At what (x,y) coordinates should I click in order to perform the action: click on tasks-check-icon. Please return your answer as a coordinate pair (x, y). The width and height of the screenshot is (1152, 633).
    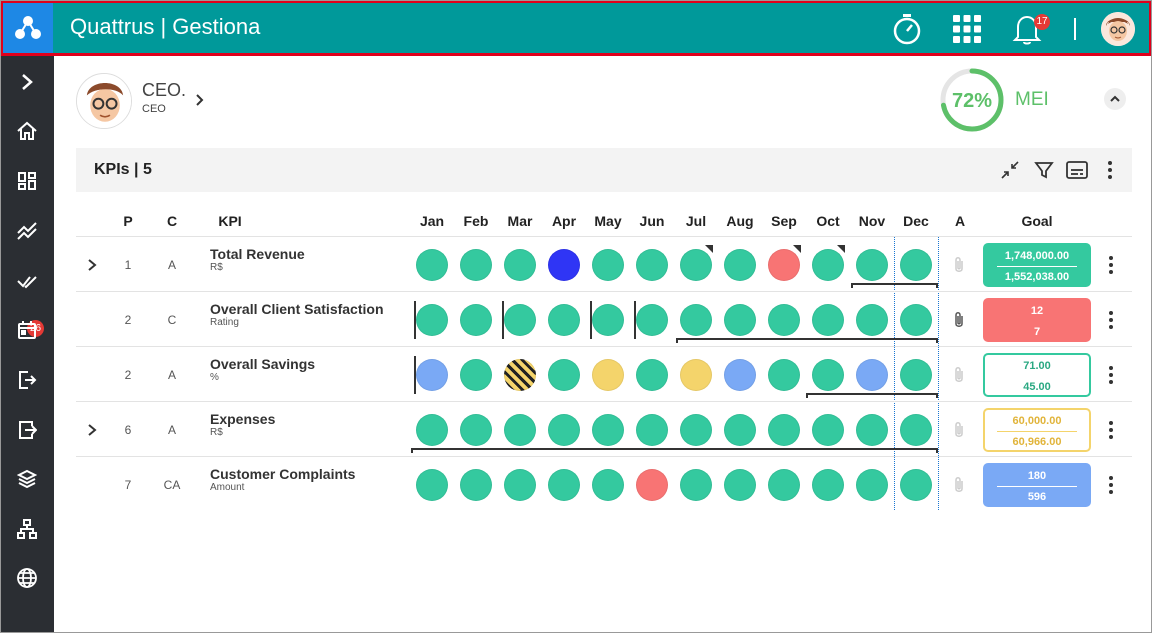
    Looking at the image, I should click on (27, 281).